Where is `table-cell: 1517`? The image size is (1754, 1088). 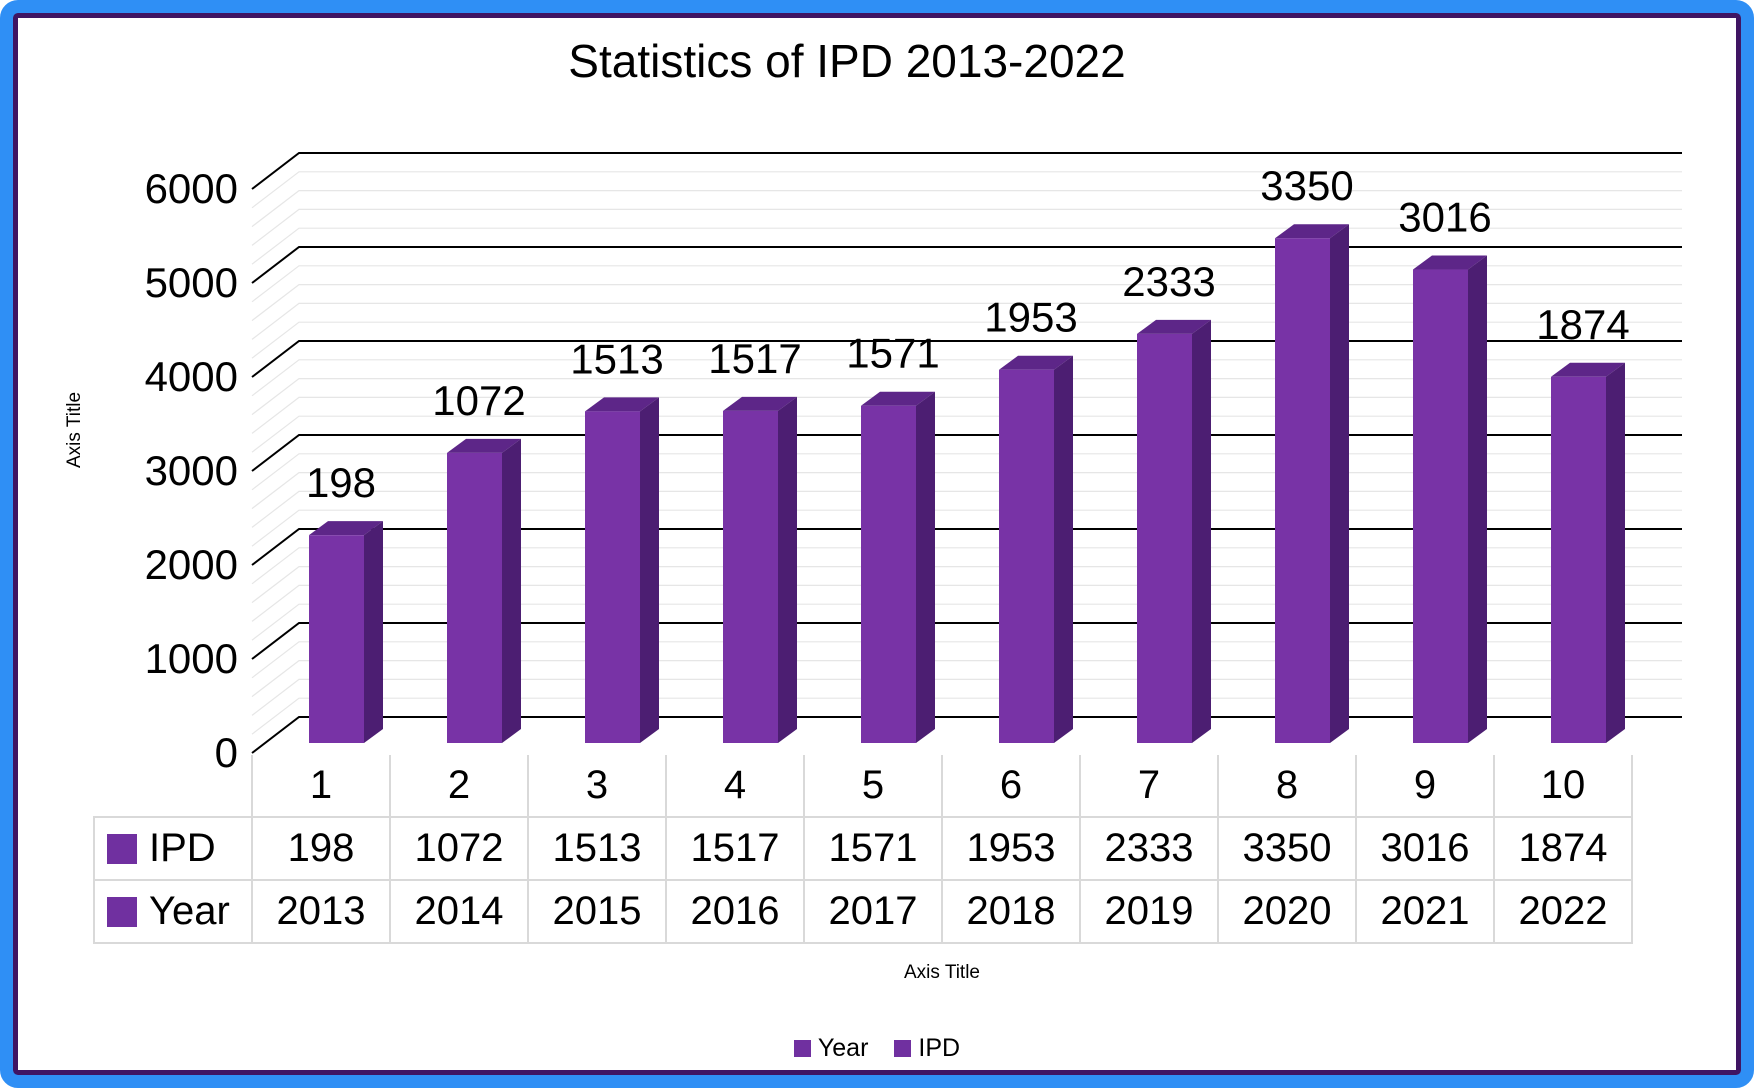
table-cell: 1517 is located at coordinates (735, 848).